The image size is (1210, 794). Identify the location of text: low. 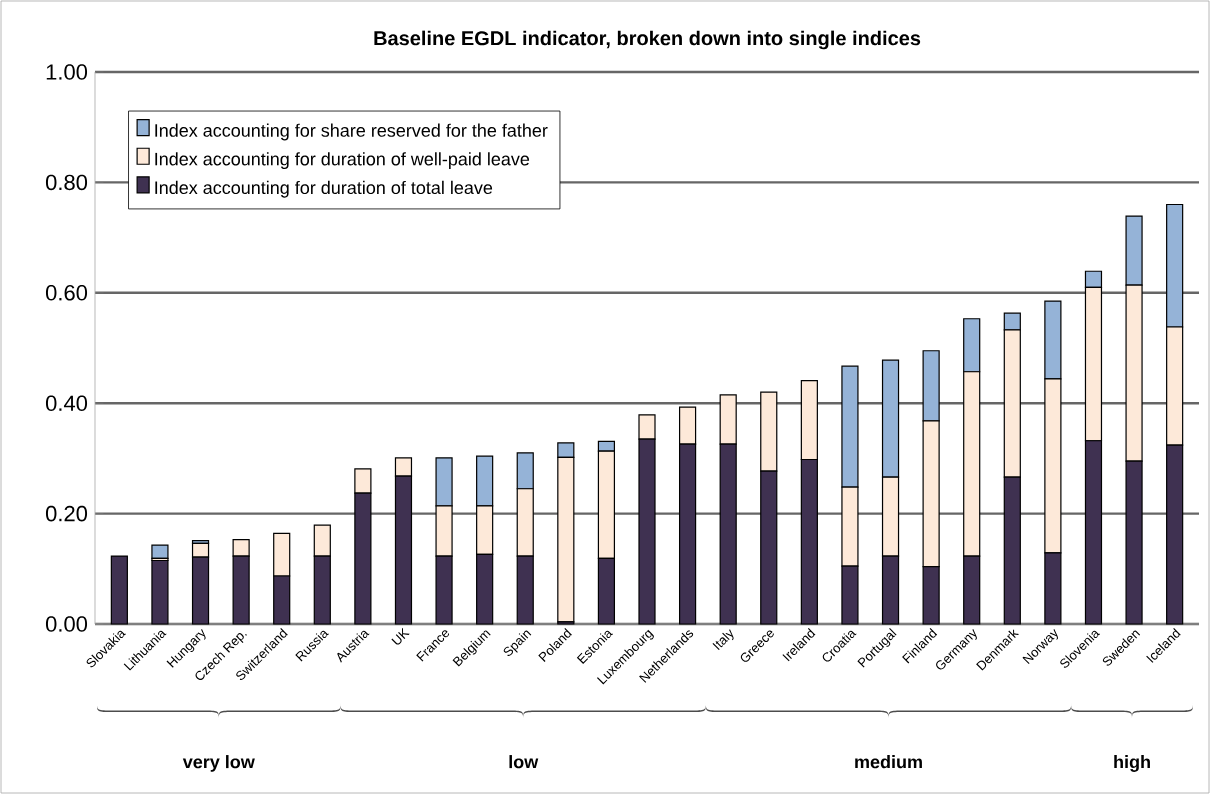
(524, 762).